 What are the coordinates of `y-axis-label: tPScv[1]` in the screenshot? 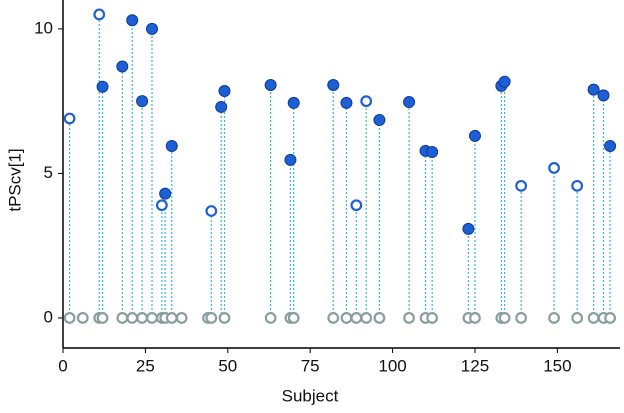 It's located at (14, 179).